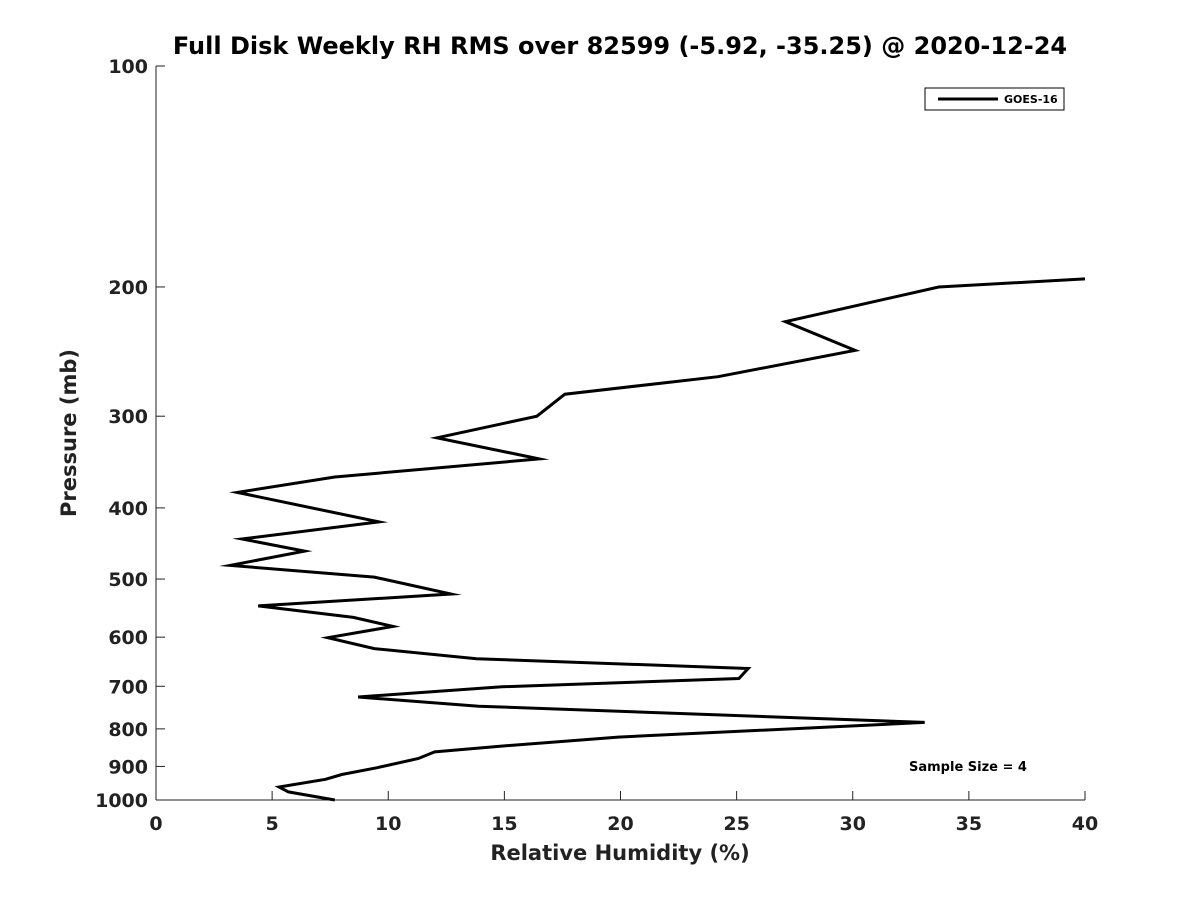 The image size is (1200, 900). What do you see at coordinates (130, 434) in the screenshot?
I see `y-axis-ticks: 100 200 300 400 500 600 700 800 900 1000` at bounding box center [130, 434].